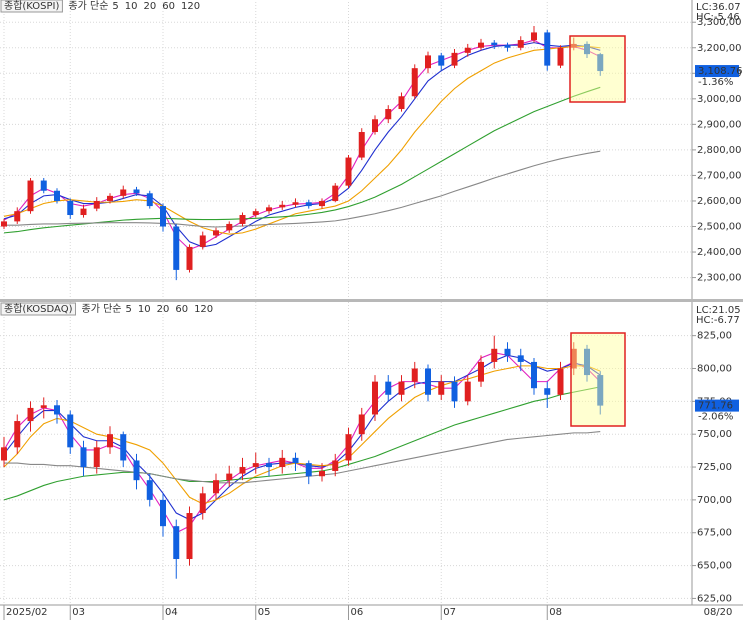 The width and height of the screenshot is (743, 620). Describe the element at coordinates (719, 201) in the screenshot. I see `y-tick-label: 2,600,00` at that location.